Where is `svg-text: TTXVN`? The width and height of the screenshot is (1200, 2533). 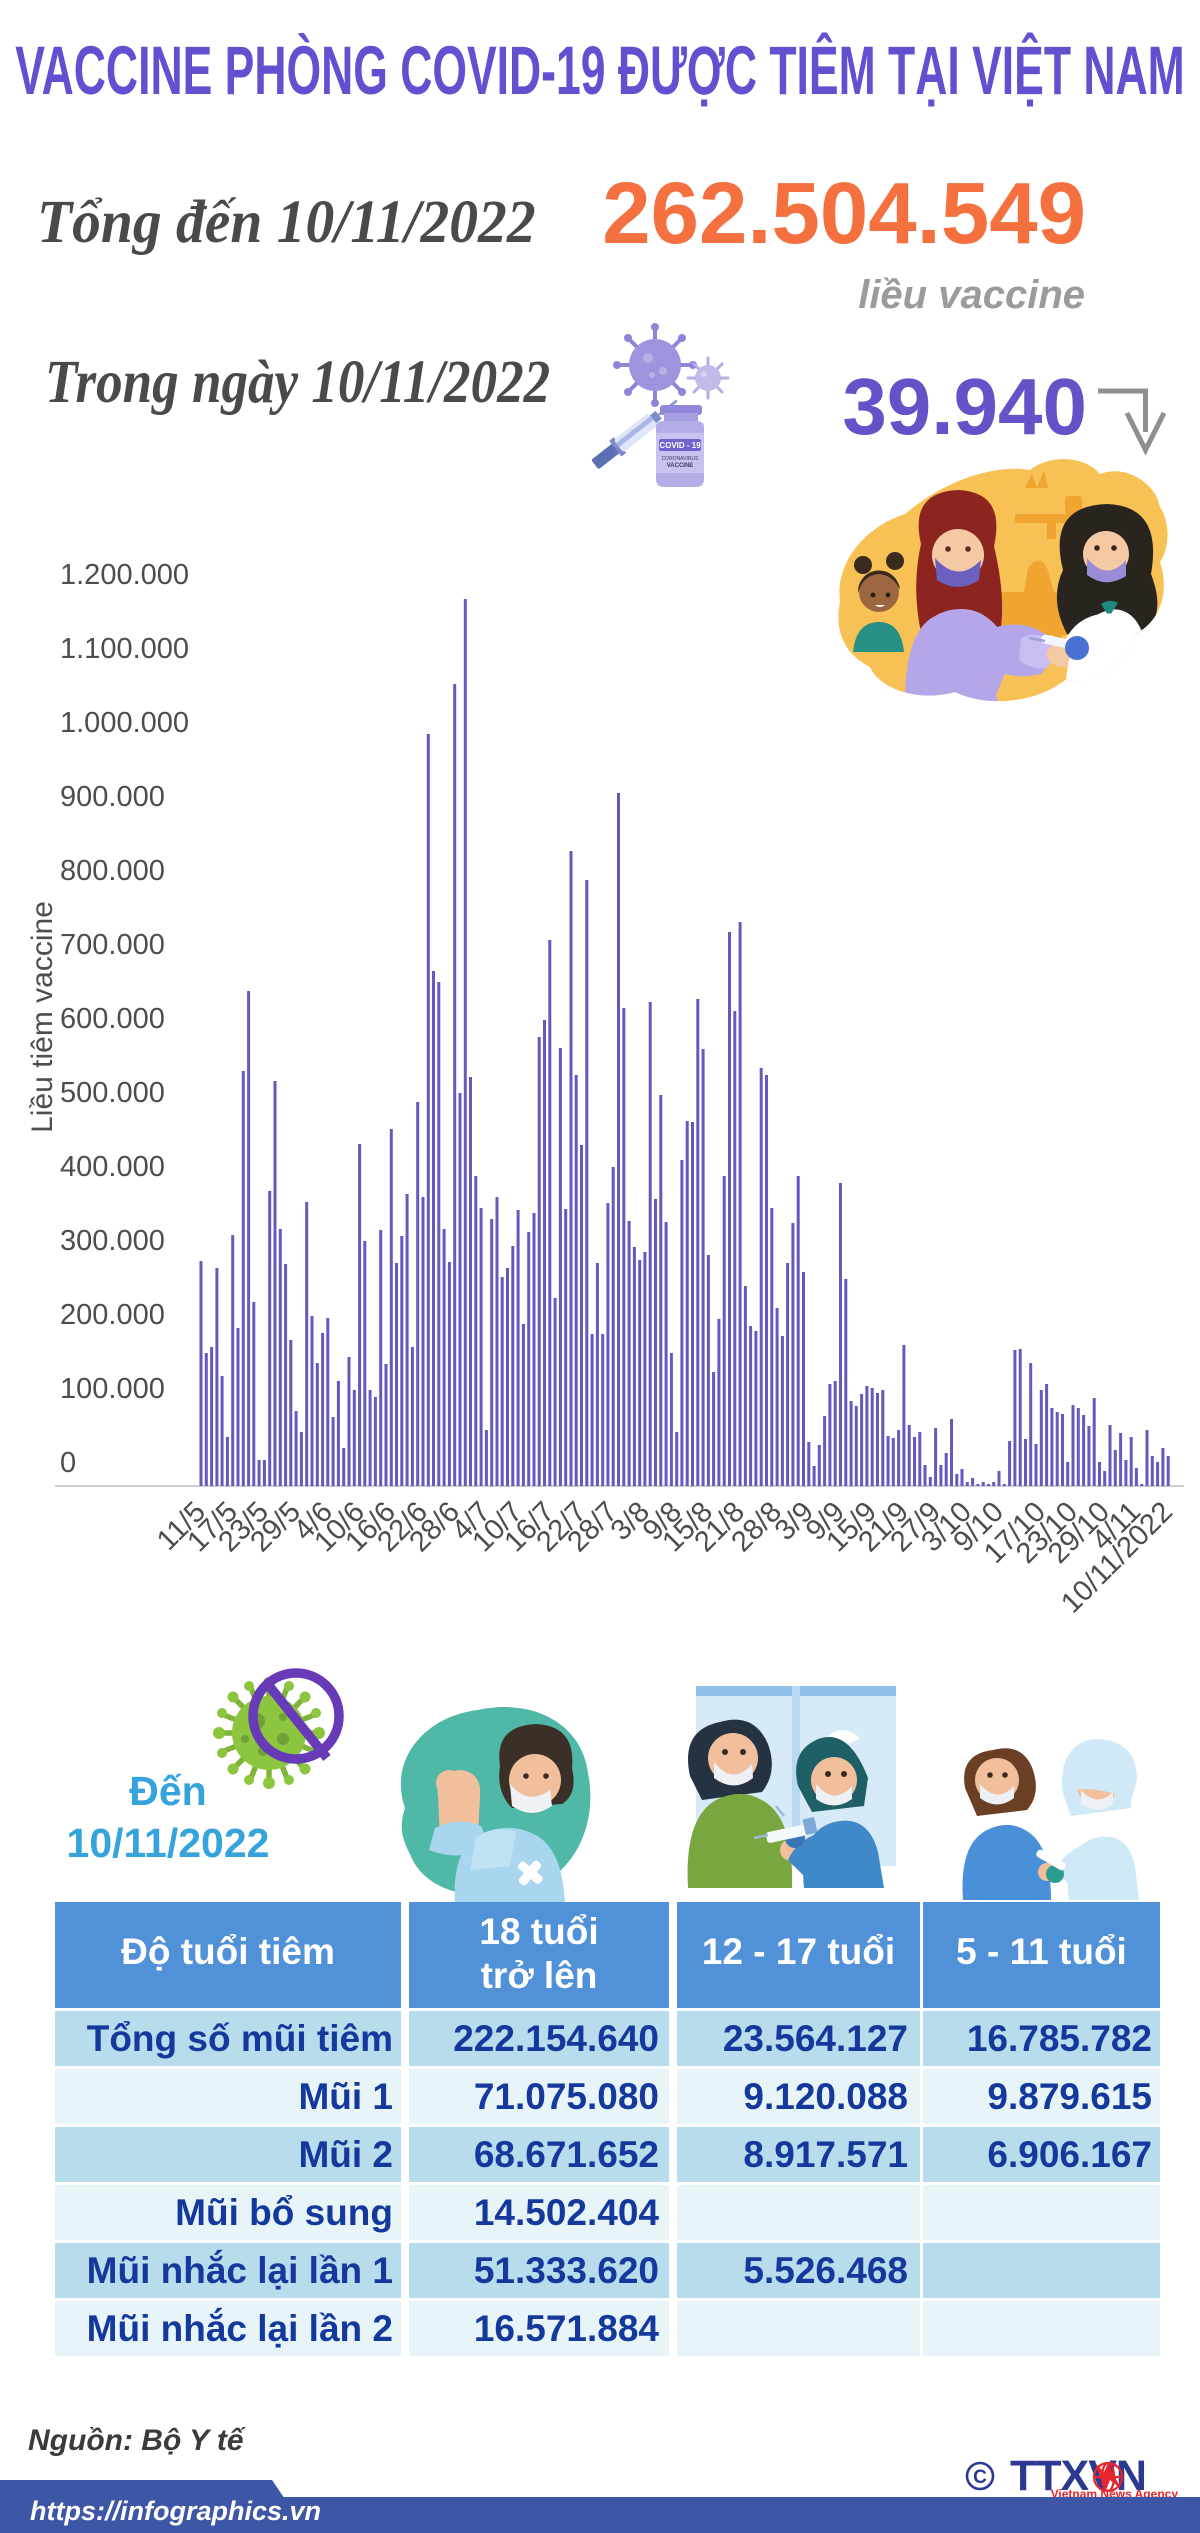
svg-text: TTXVN is located at coordinates (1078, 2476).